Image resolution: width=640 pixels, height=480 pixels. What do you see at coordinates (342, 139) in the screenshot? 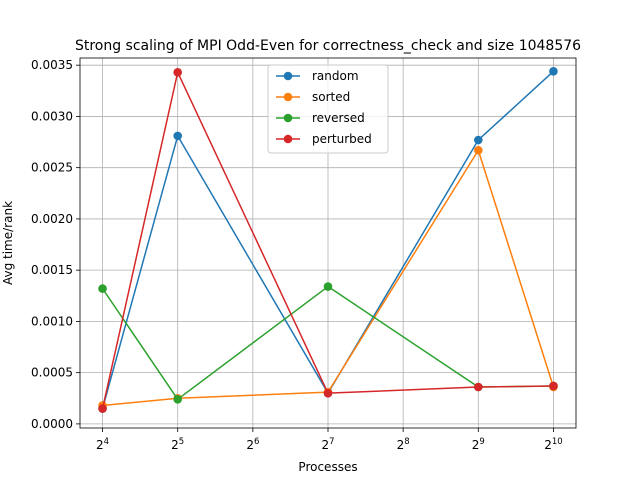
I see `legend-label: perturbed` at bounding box center [342, 139].